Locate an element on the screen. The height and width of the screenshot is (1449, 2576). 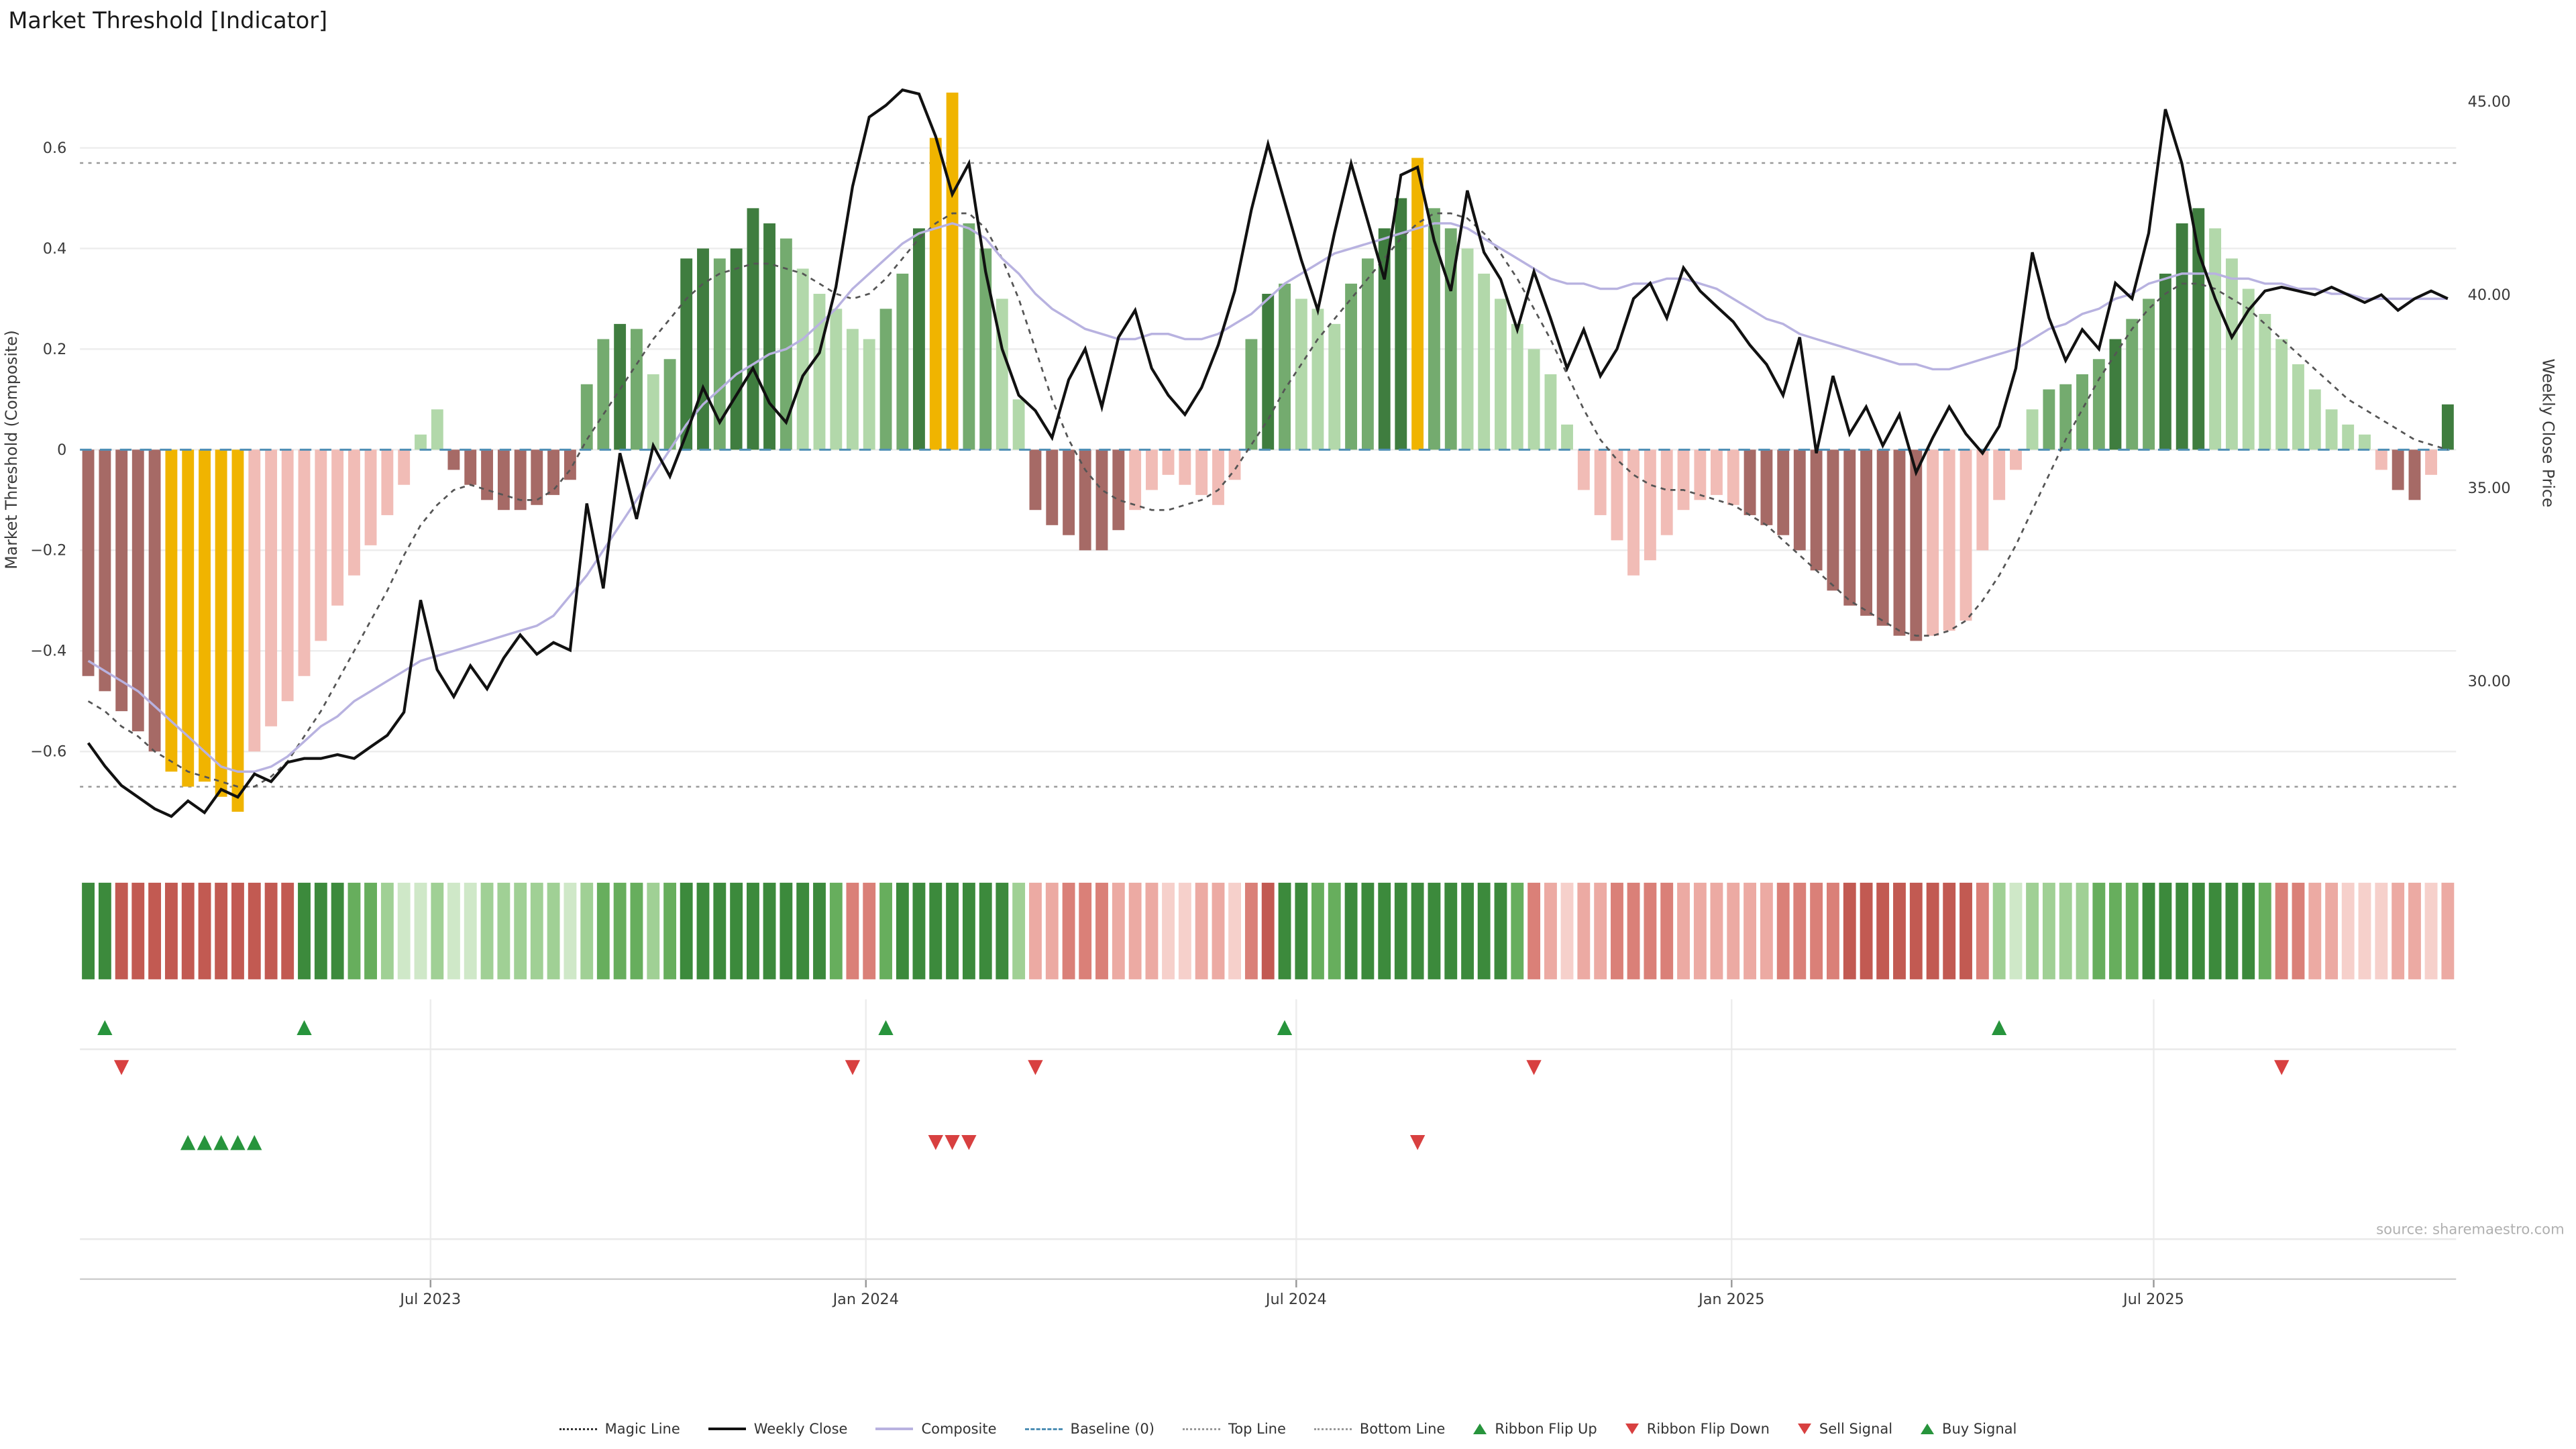
y-axis-left-tick-label: −0.2 is located at coordinates (48, 550).